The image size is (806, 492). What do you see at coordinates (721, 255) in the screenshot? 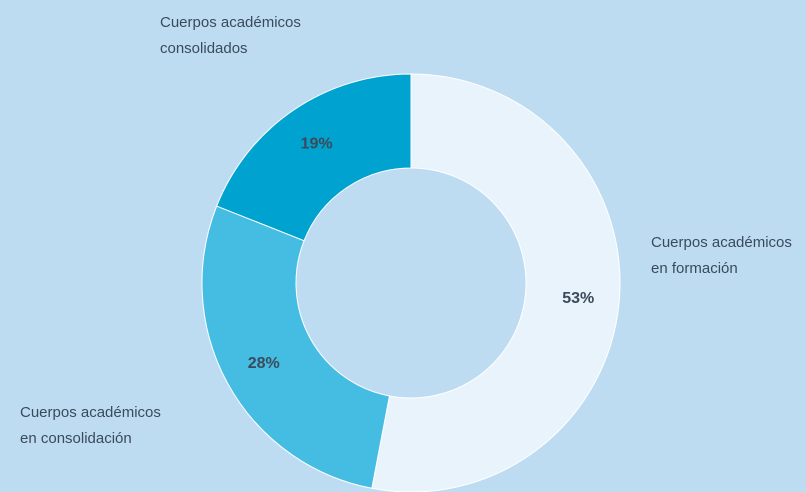
I see `category-label: Cuerpos académicos en formación` at bounding box center [721, 255].